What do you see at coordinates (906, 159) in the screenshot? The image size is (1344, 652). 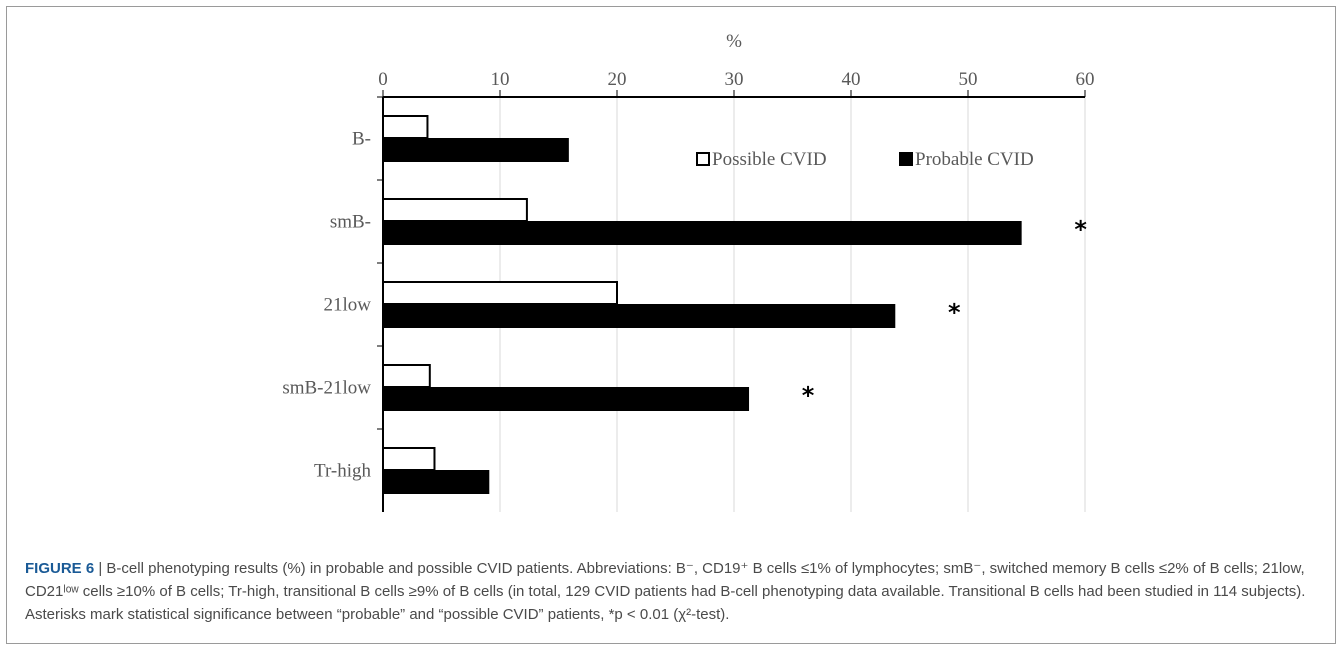 I see `legend-swatch-probable` at bounding box center [906, 159].